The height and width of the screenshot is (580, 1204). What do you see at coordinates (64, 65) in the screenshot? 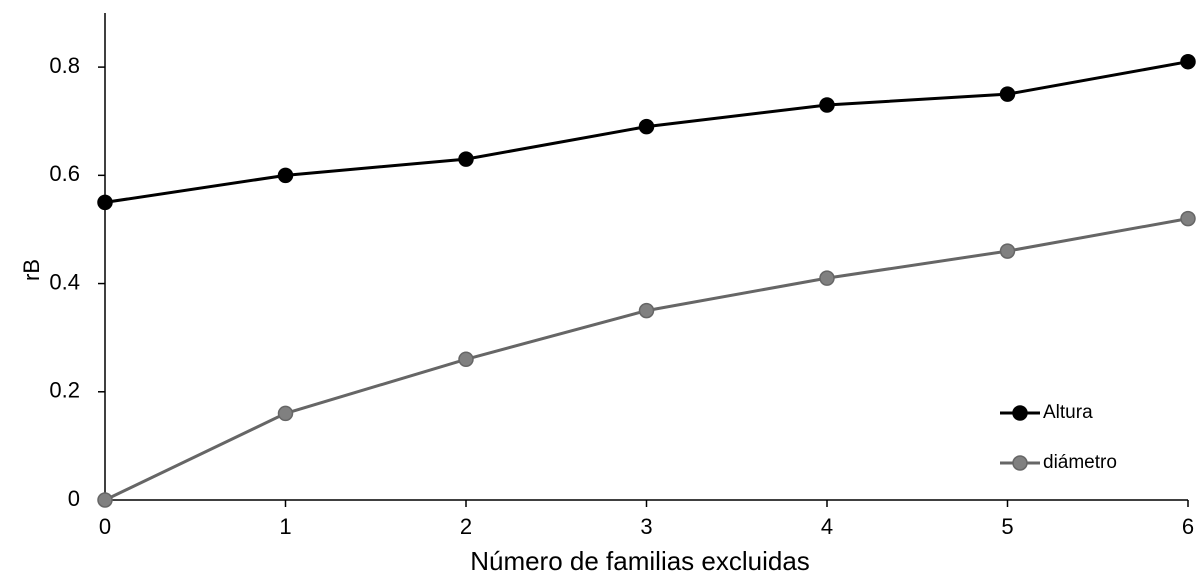
I see `y-tick-label: 0.8` at bounding box center [64, 65].